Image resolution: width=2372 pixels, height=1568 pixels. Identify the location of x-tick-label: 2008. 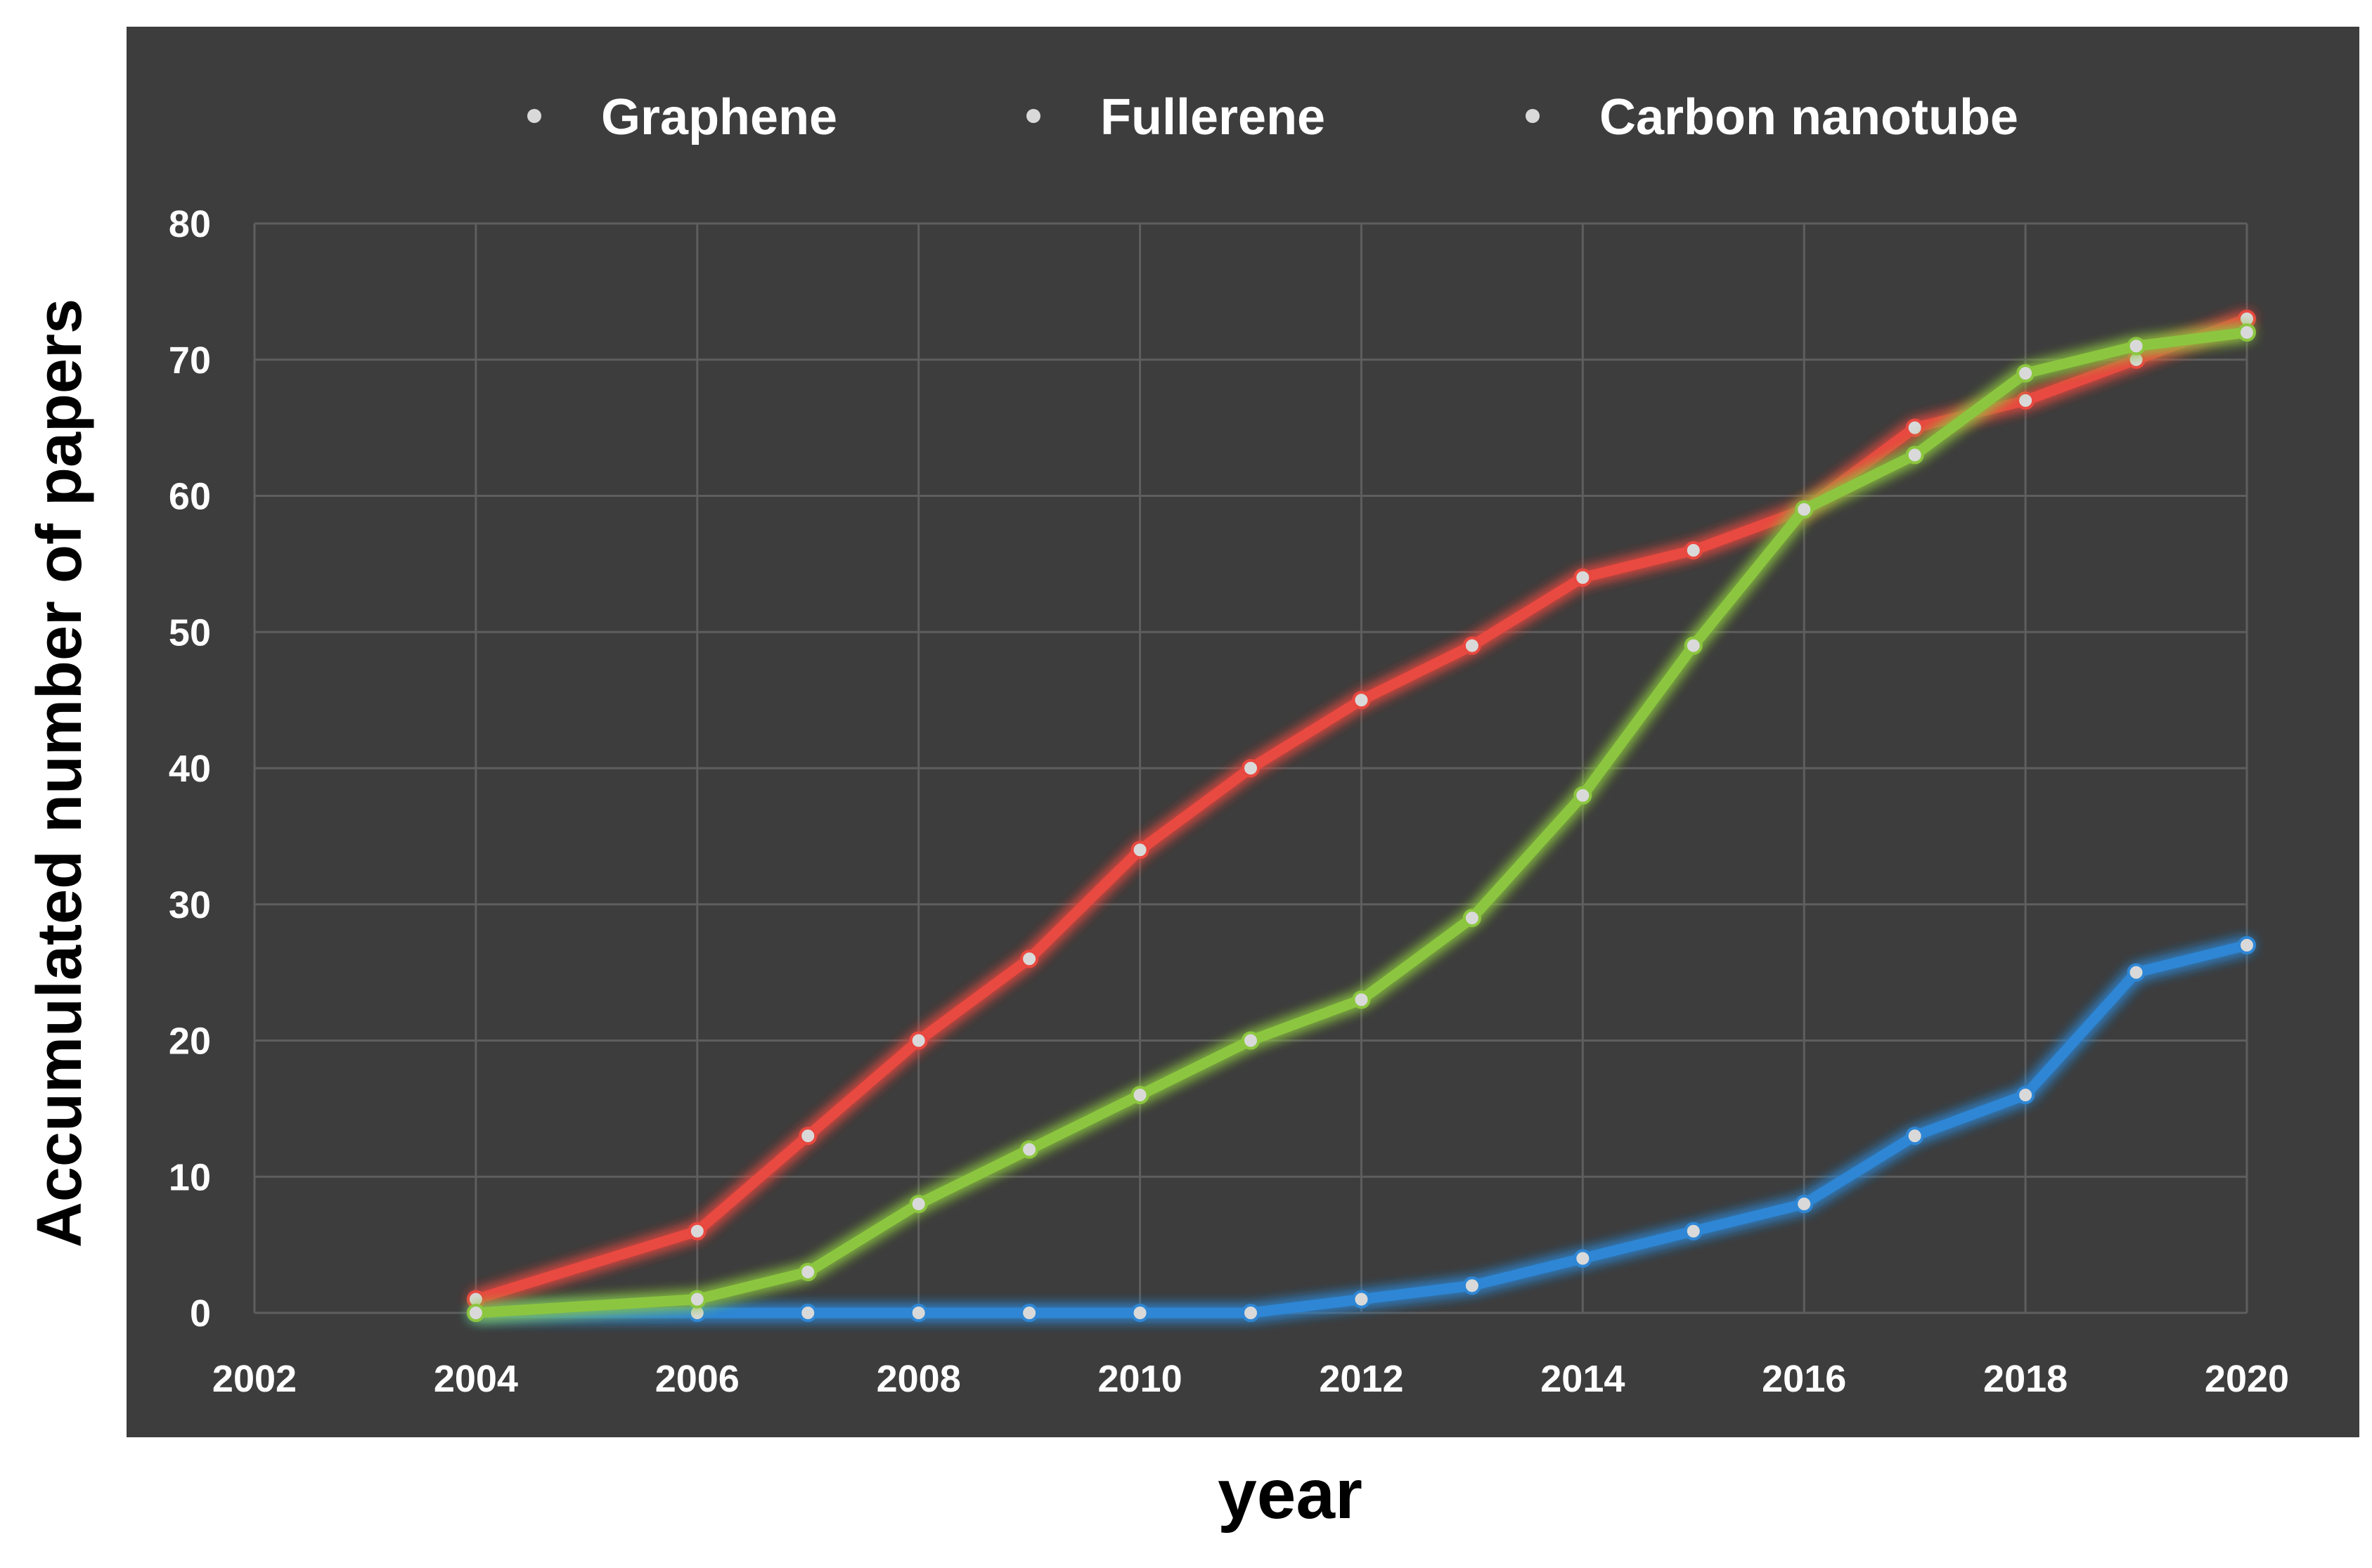
(919, 1379).